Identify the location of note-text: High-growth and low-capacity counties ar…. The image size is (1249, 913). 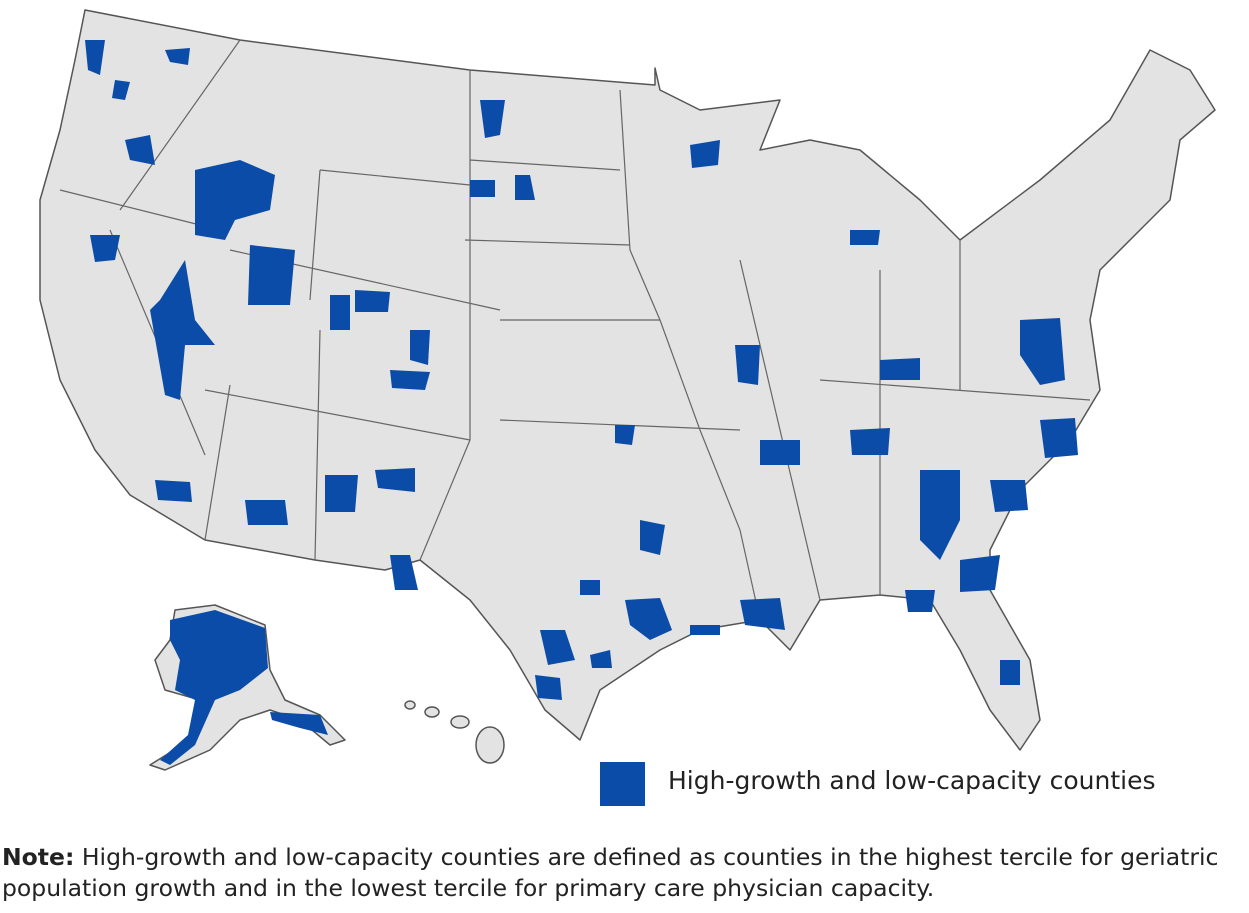
(610, 872).